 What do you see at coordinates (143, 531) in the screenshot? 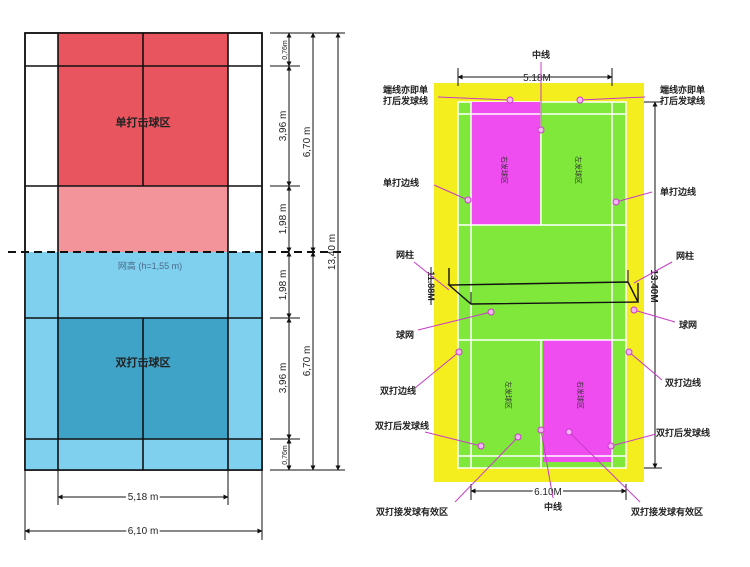
I see `dim-doubles-width: 6,10 m` at bounding box center [143, 531].